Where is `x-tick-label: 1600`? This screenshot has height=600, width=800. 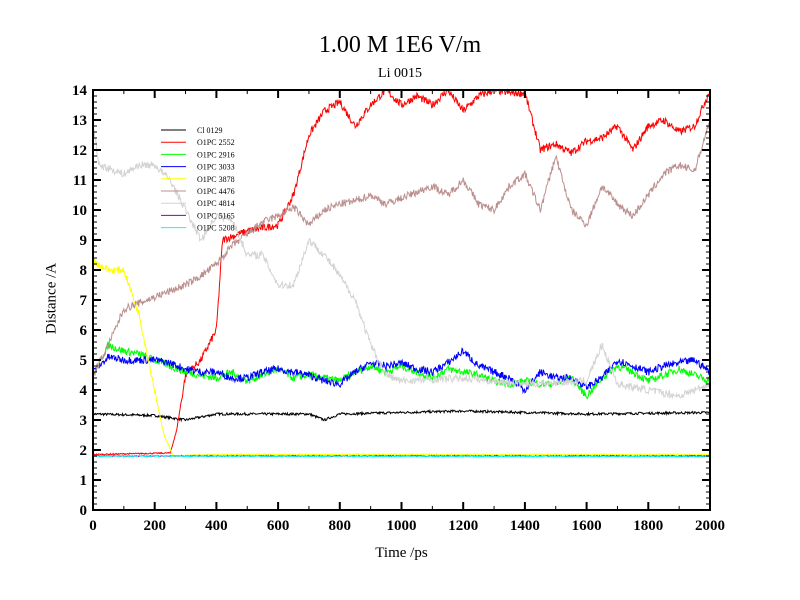 x-tick-label: 1600 is located at coordinates (587, 526).